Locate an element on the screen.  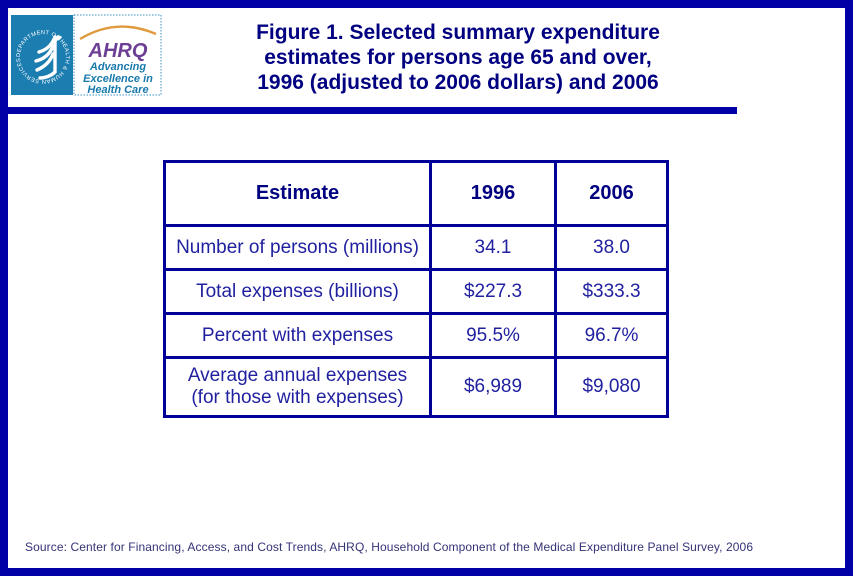
column-header-2006: 2006 is located at coordinates (611, 193).